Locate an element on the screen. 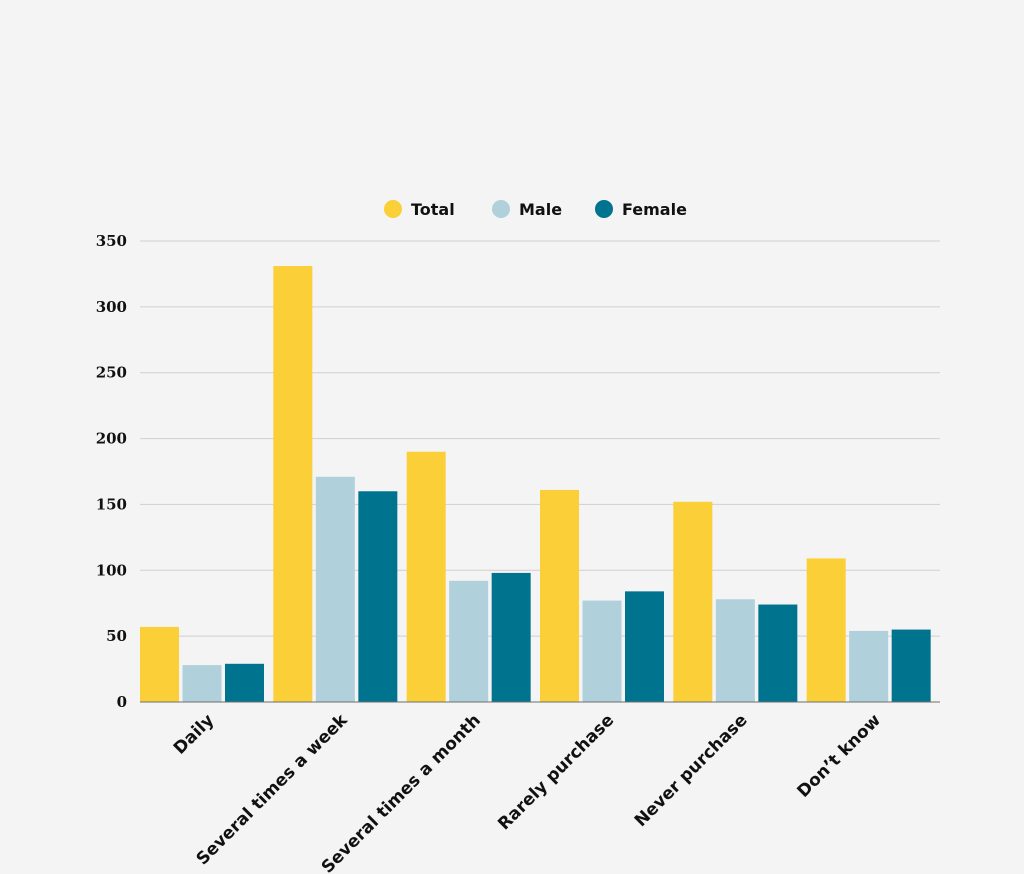 This screenshot has width=1024, height=874. y-tick-label: 150 is located at coordinates (111, 504).